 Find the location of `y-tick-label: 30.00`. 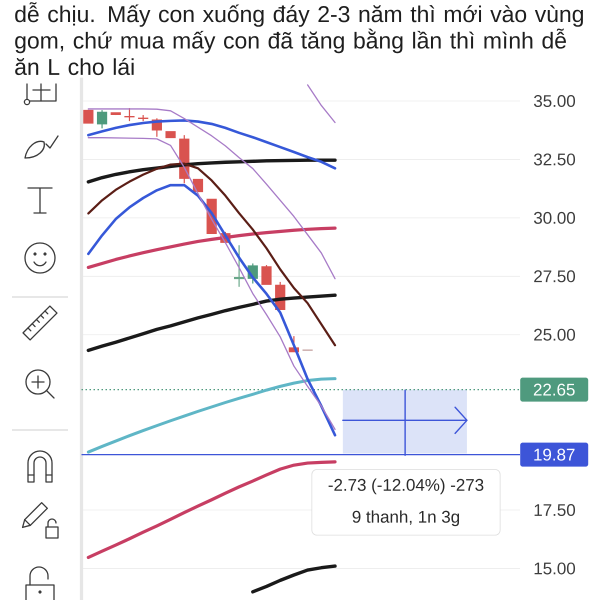

y-tick-label: 30.00 is located at coordinates (555, 218).